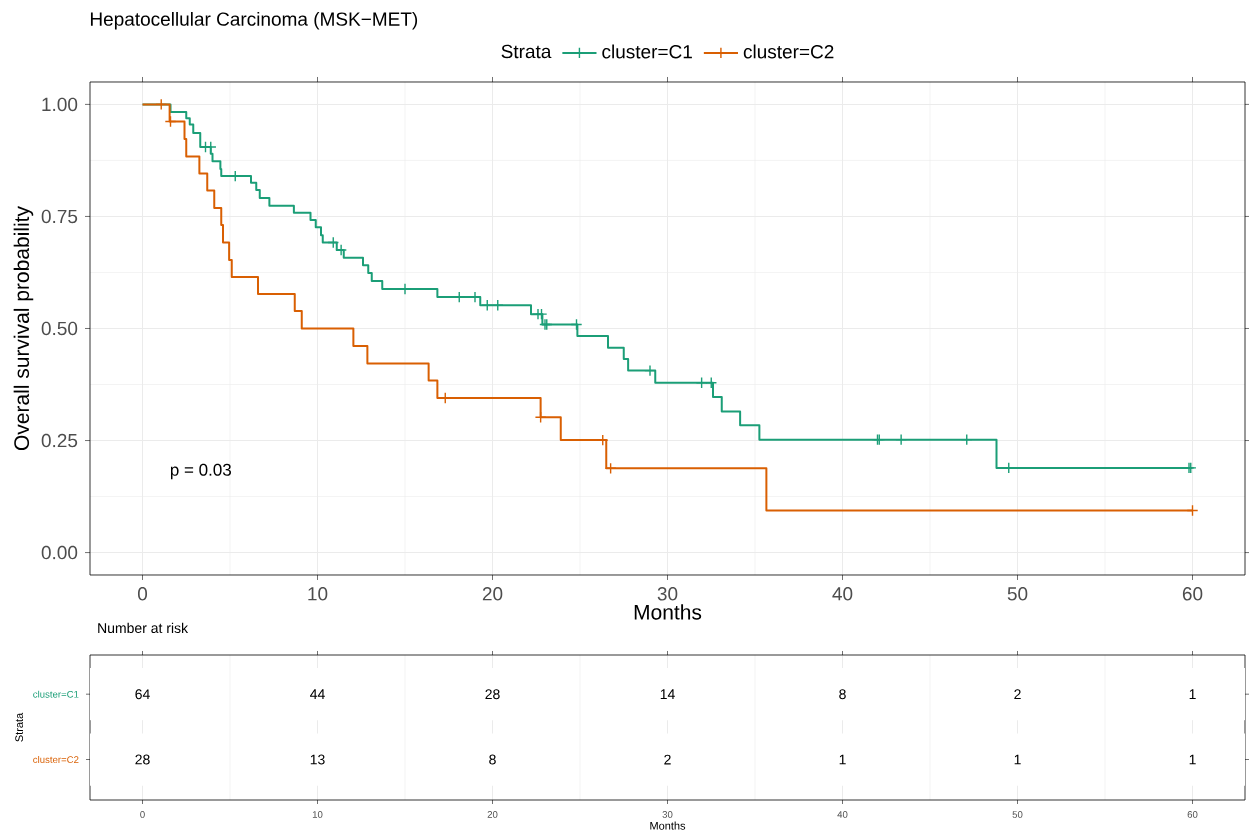  I want to click on y-tick-label: cluster=C2, so click(56, 759).